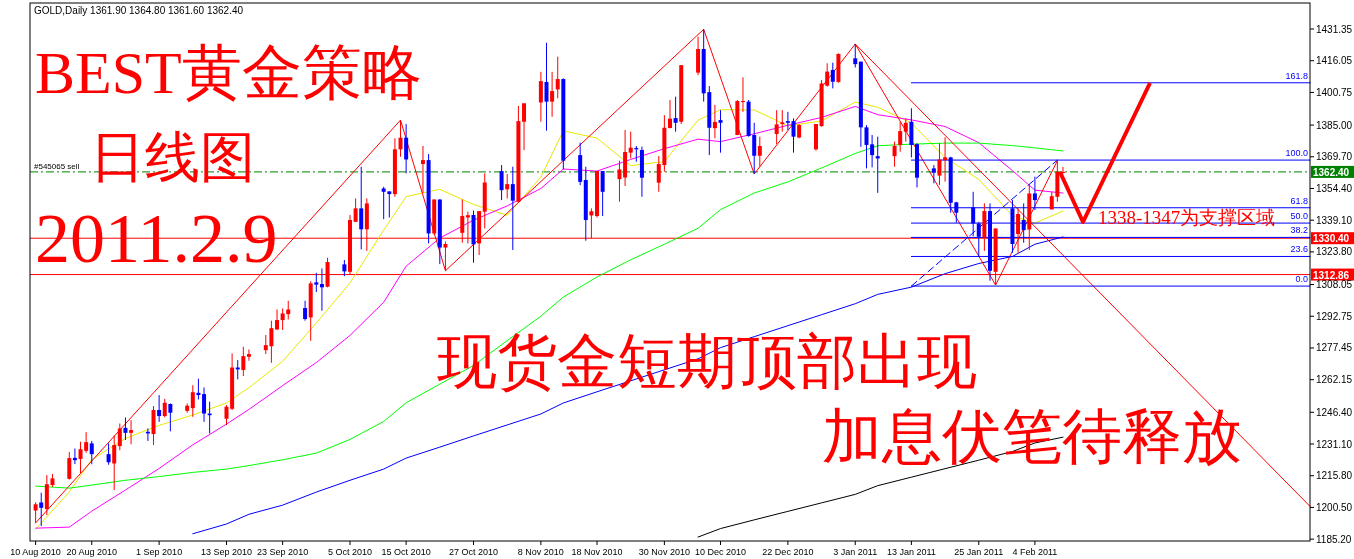 Image resolution: width=1354 pixels, height=559 pixels. What do you see at coordinates (1334, 61) in the screenshot?
I see `y-tick-label: 1416.05` at bounding box center [1334, 61].